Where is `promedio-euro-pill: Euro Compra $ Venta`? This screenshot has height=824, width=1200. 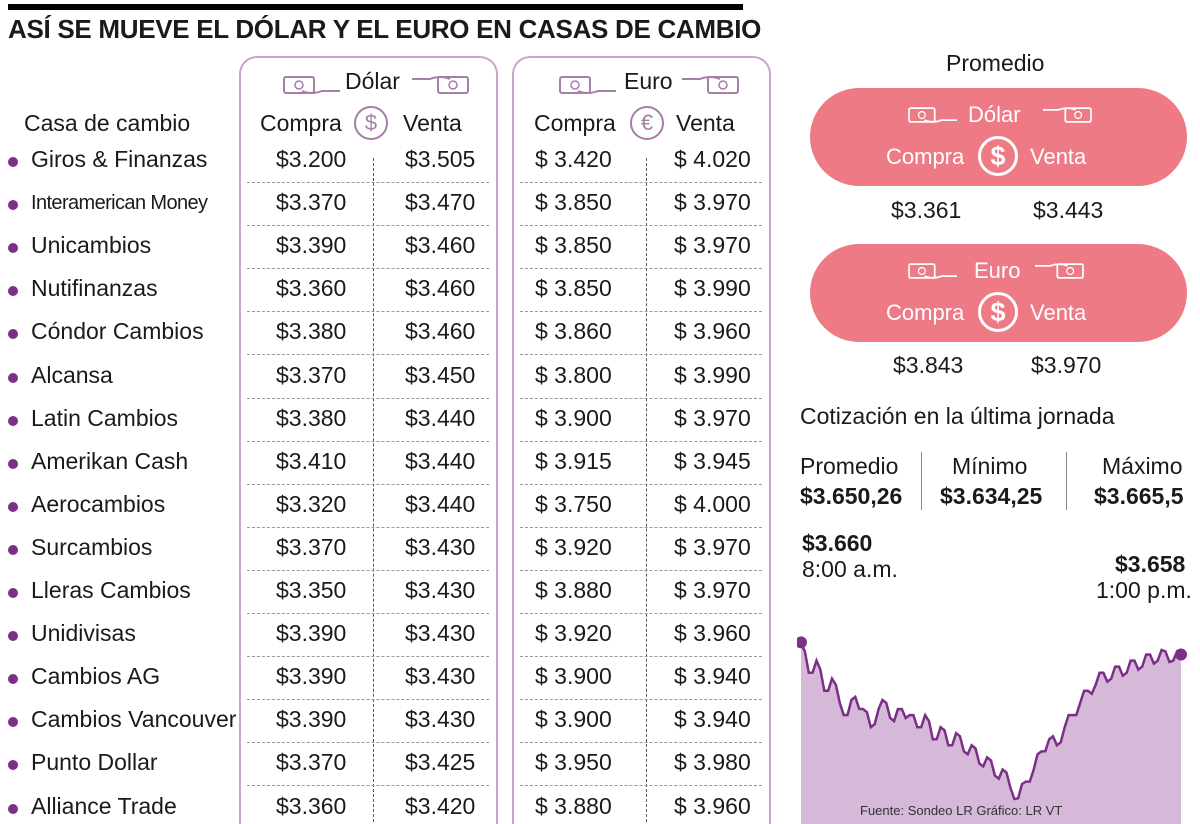 promedio-euro-pill: Euro Compra $ Venta is located at coordinates (998, 293).